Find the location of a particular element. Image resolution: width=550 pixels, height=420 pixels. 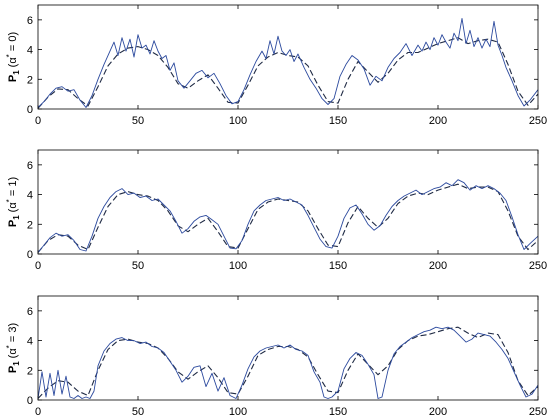

y-label-rest: = 0) is located at coordinates (13, 43).